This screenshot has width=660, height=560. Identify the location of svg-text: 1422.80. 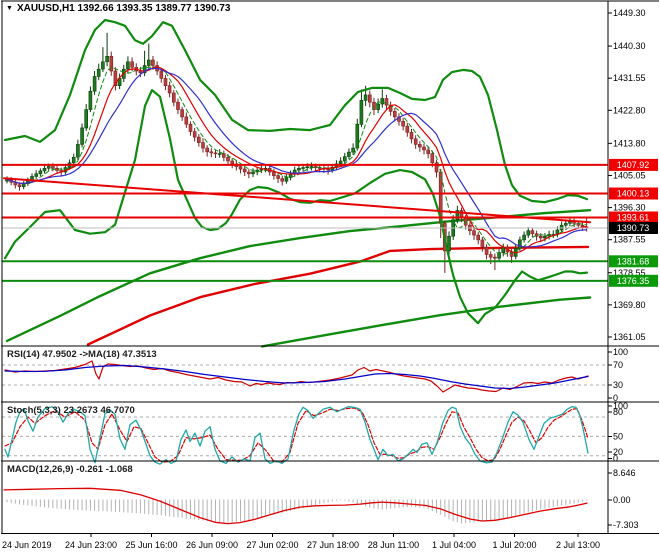
(629, 110).